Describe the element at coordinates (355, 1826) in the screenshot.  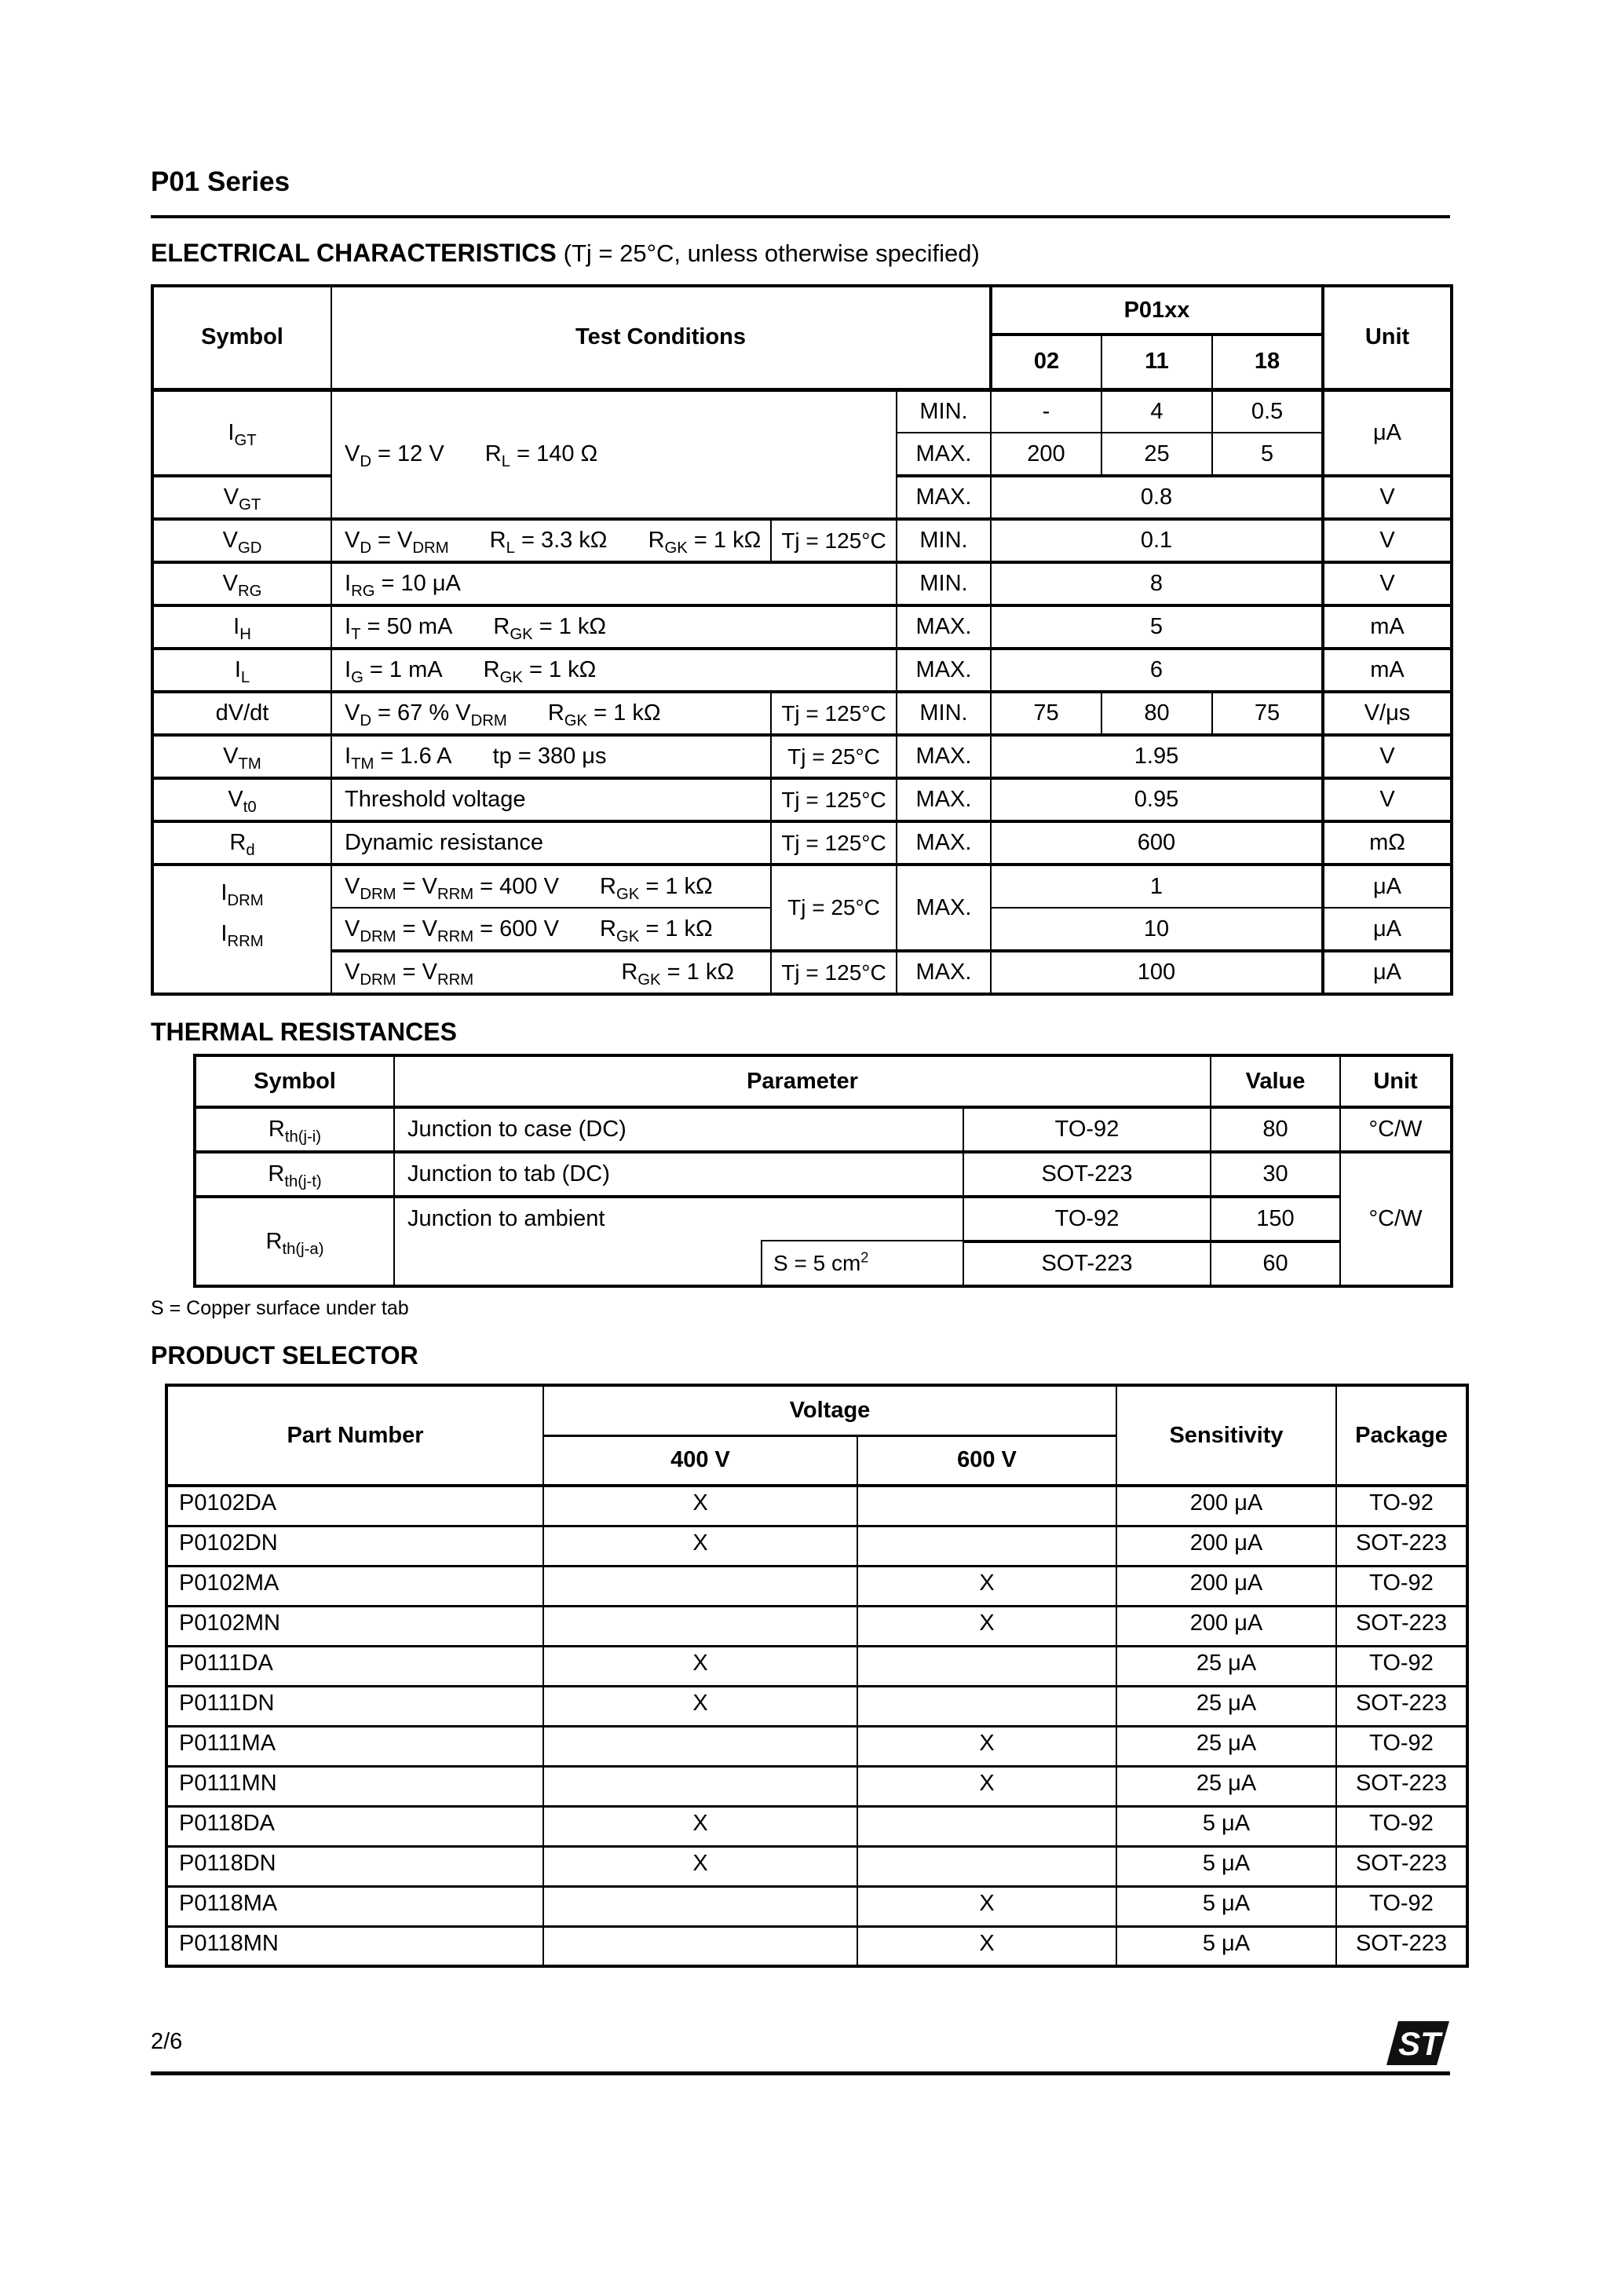
I see `part-number-cell: P0118DA` at that location.